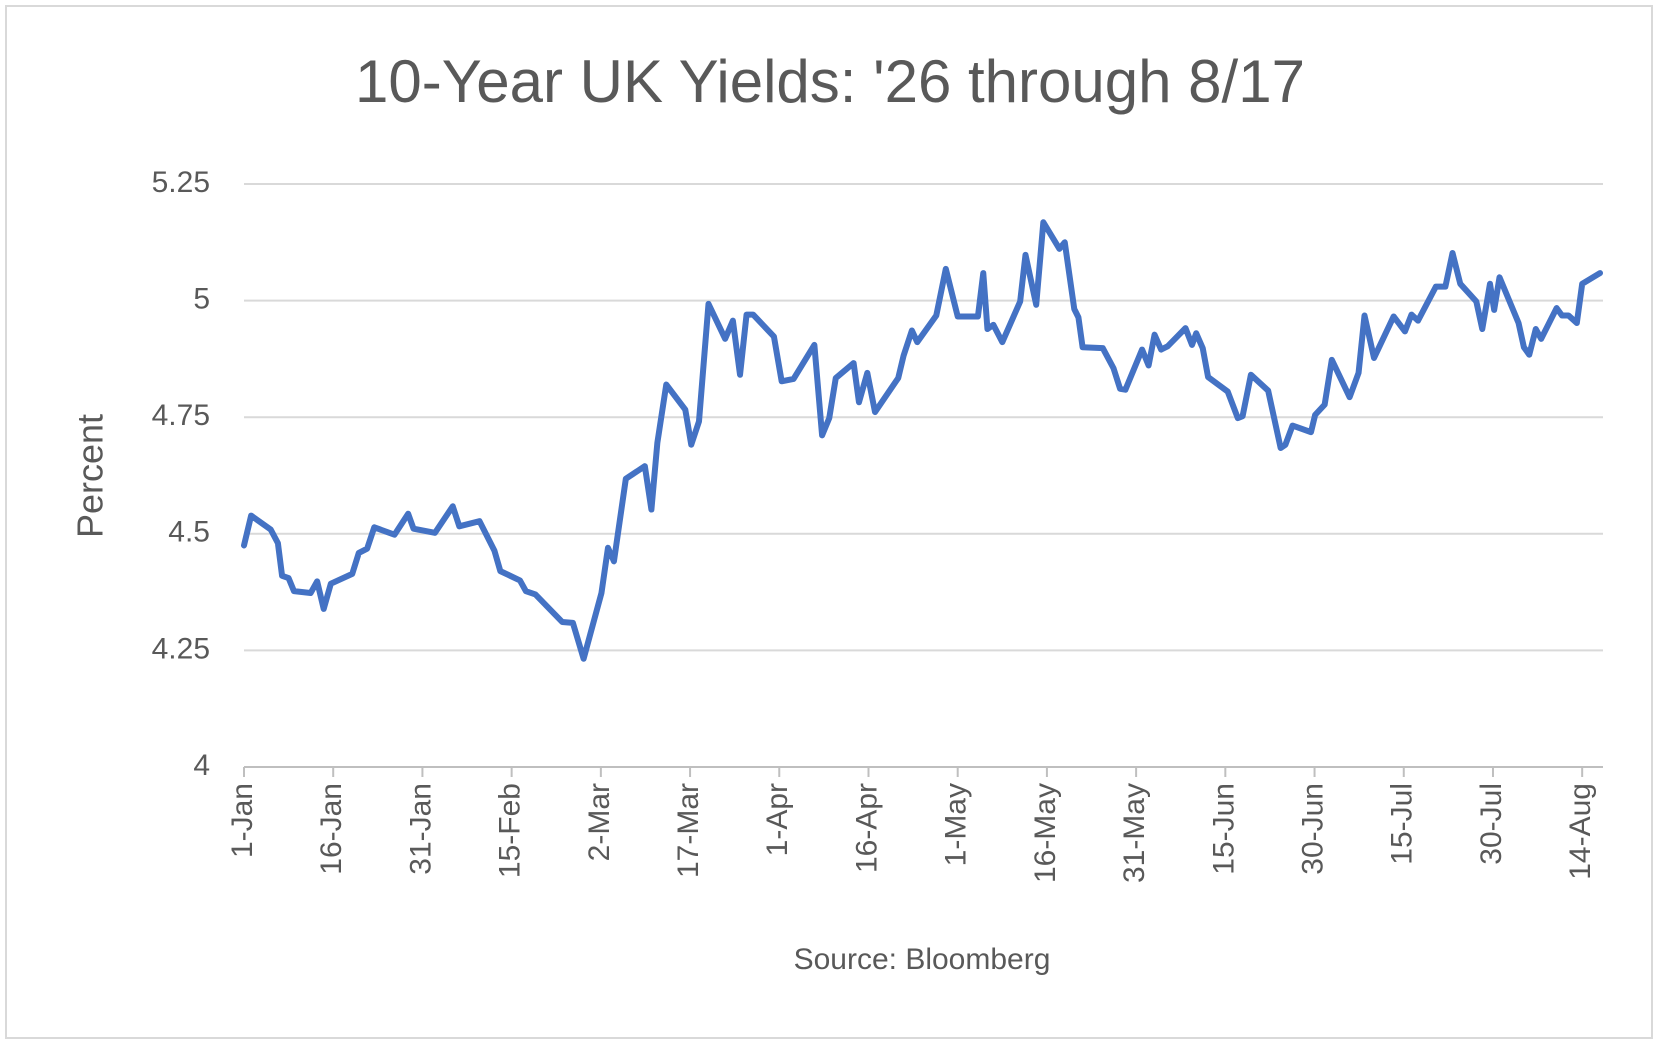 This screenshot has height=1045, width=1659. Describe the element at coordinates (830, 81) in the screenshot. I see `chart-title: 10-Year UK Yields: '26 through 8/17` at that location.